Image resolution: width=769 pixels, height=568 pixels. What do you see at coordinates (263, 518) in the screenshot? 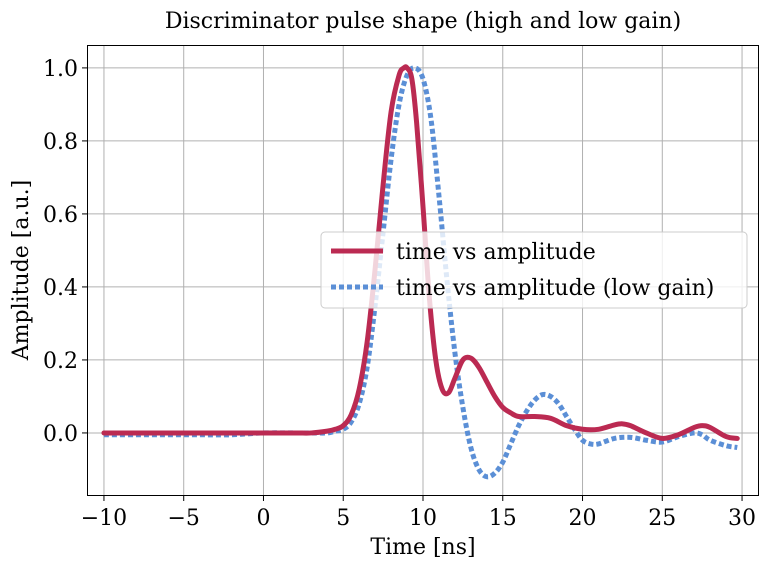
I see `x-tick-label: 0` at bounding box center [263, 518].